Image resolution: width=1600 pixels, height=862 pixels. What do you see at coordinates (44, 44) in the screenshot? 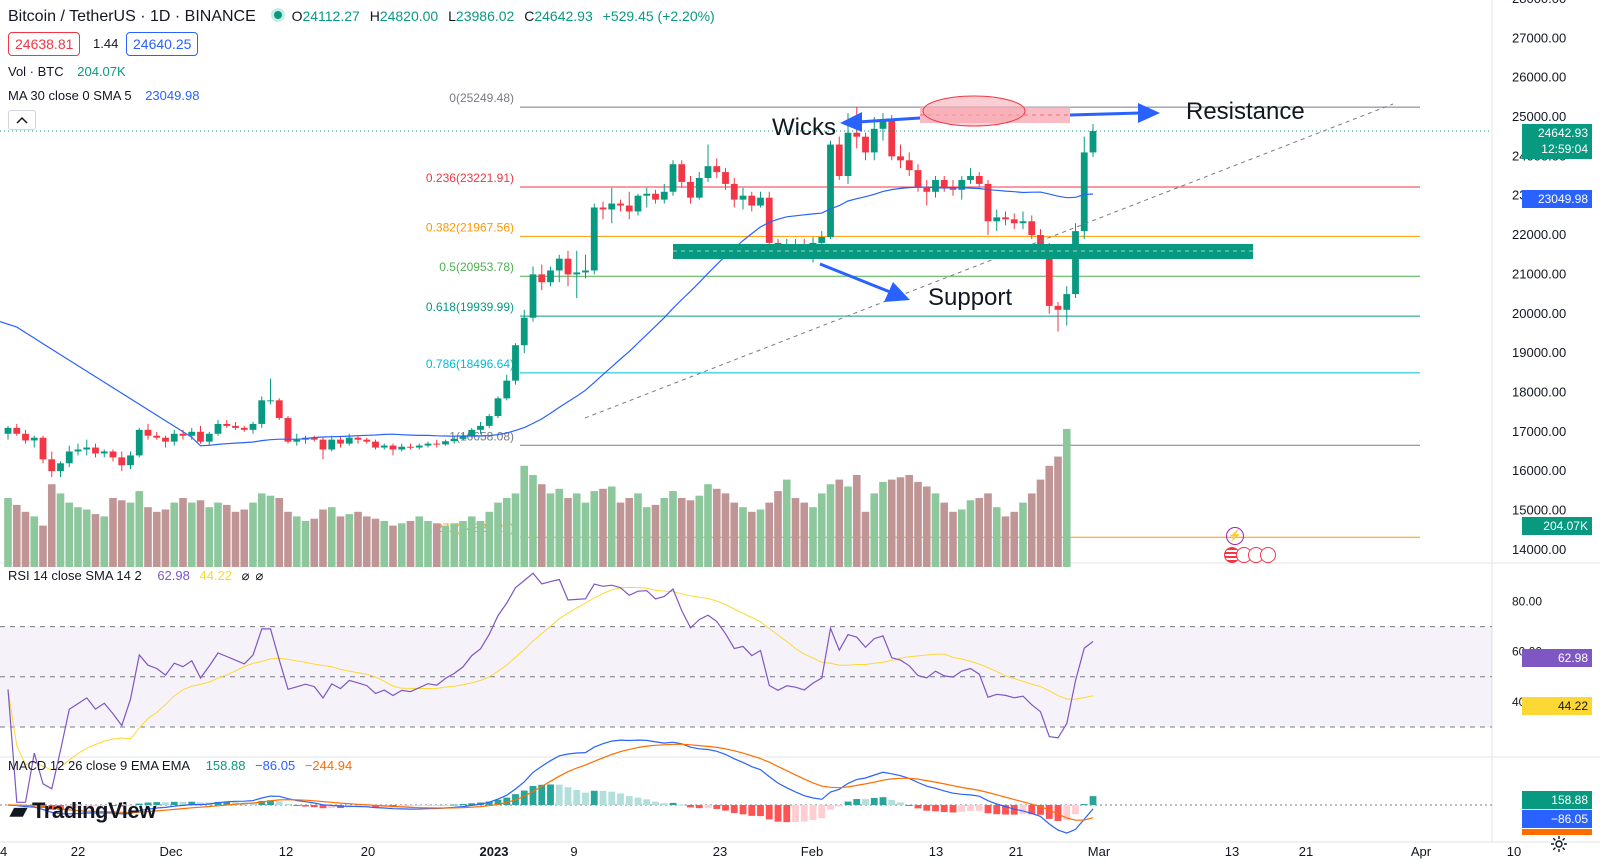
I see `bid-price-box: 24638.81` at bounding box center [44, 44].